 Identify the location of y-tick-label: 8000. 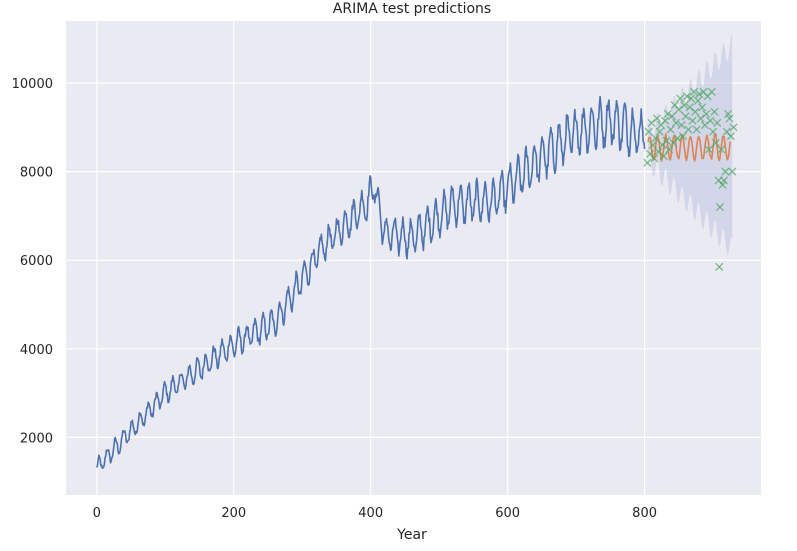
(36, 173).